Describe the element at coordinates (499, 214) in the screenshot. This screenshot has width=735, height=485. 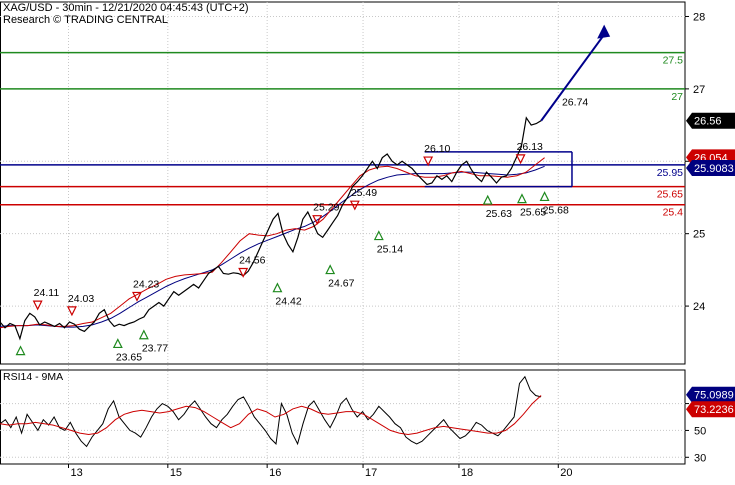
I see `signal-up-label: 25.63` at that location.